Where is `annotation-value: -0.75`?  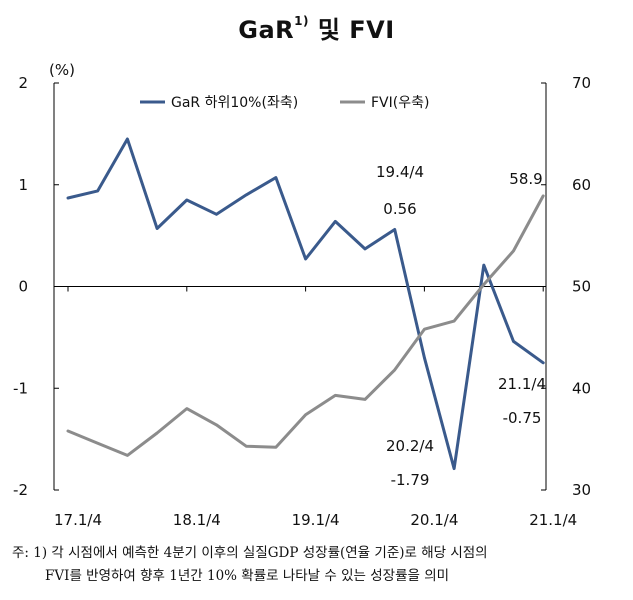 annotation-value: -0.75 is located at coordinates (522, 418).